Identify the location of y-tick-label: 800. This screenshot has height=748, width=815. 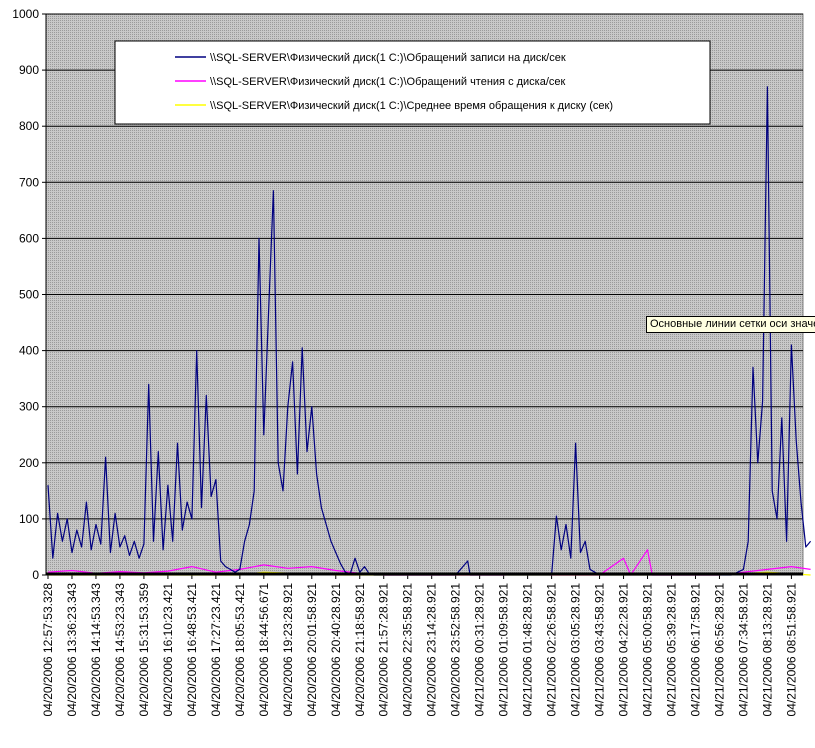
(29, 126).